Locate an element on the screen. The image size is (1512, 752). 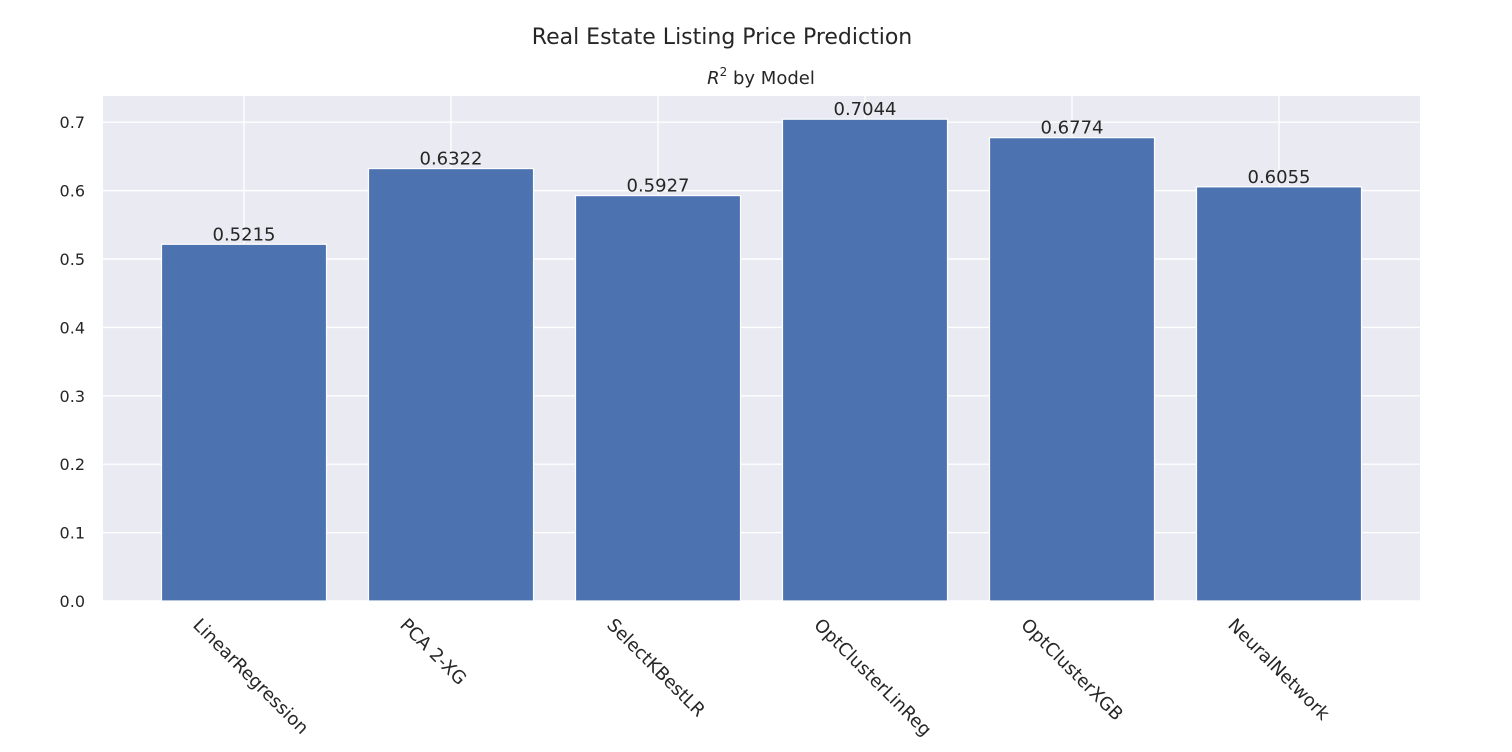
subtitle-suffix: by Model is located at coordinates (771, 78).